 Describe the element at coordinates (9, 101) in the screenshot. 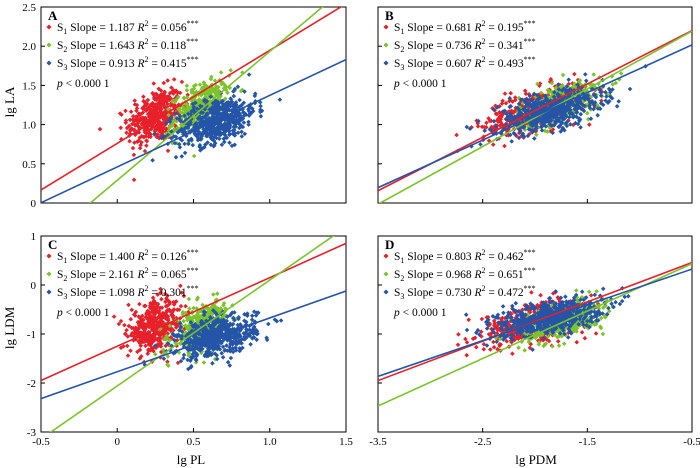

I see `ylabel-top: lg LA` at that location.